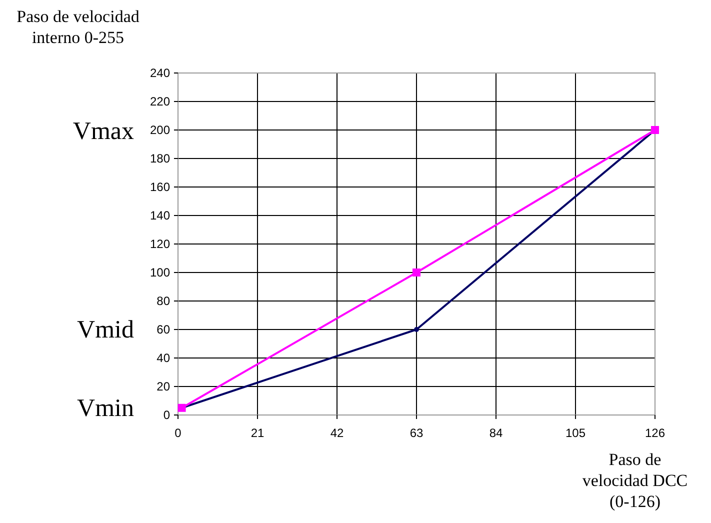 The width and height of the screenshot is (711, 523). What do you see at coordinates (160, 215) in the screenshot?
I see `y-tick-label: 140` at bounding box center [160, 215].